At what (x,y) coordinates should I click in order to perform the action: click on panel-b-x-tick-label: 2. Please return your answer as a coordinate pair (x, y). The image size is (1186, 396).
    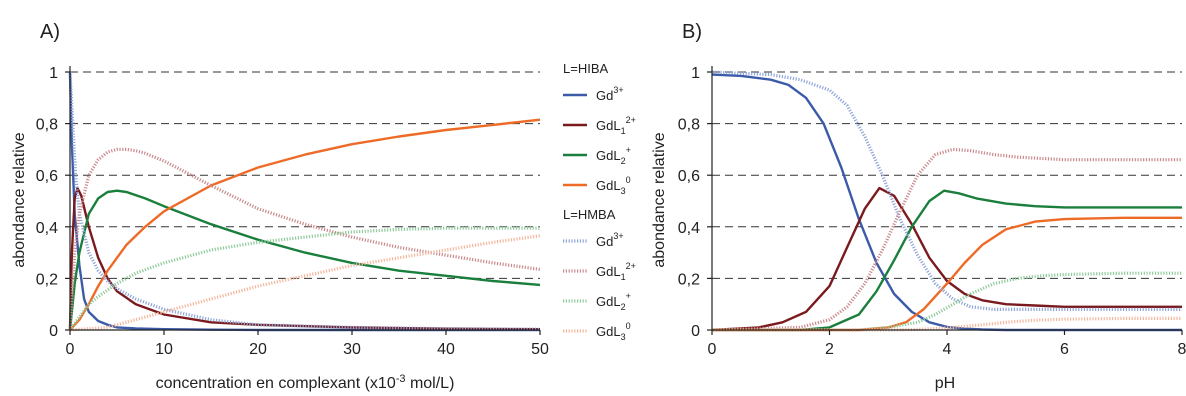
    Looking at the image, I should click on (829, 349).